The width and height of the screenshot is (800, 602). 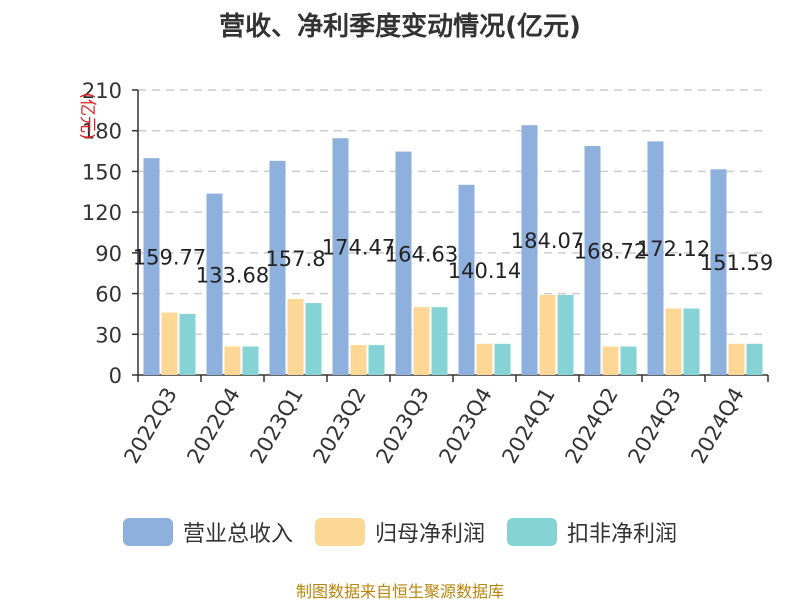 What do you see at coordinates (358, 248) in the screenshot?
I see `data-label: 174.47` at bounding box center [358, 248].